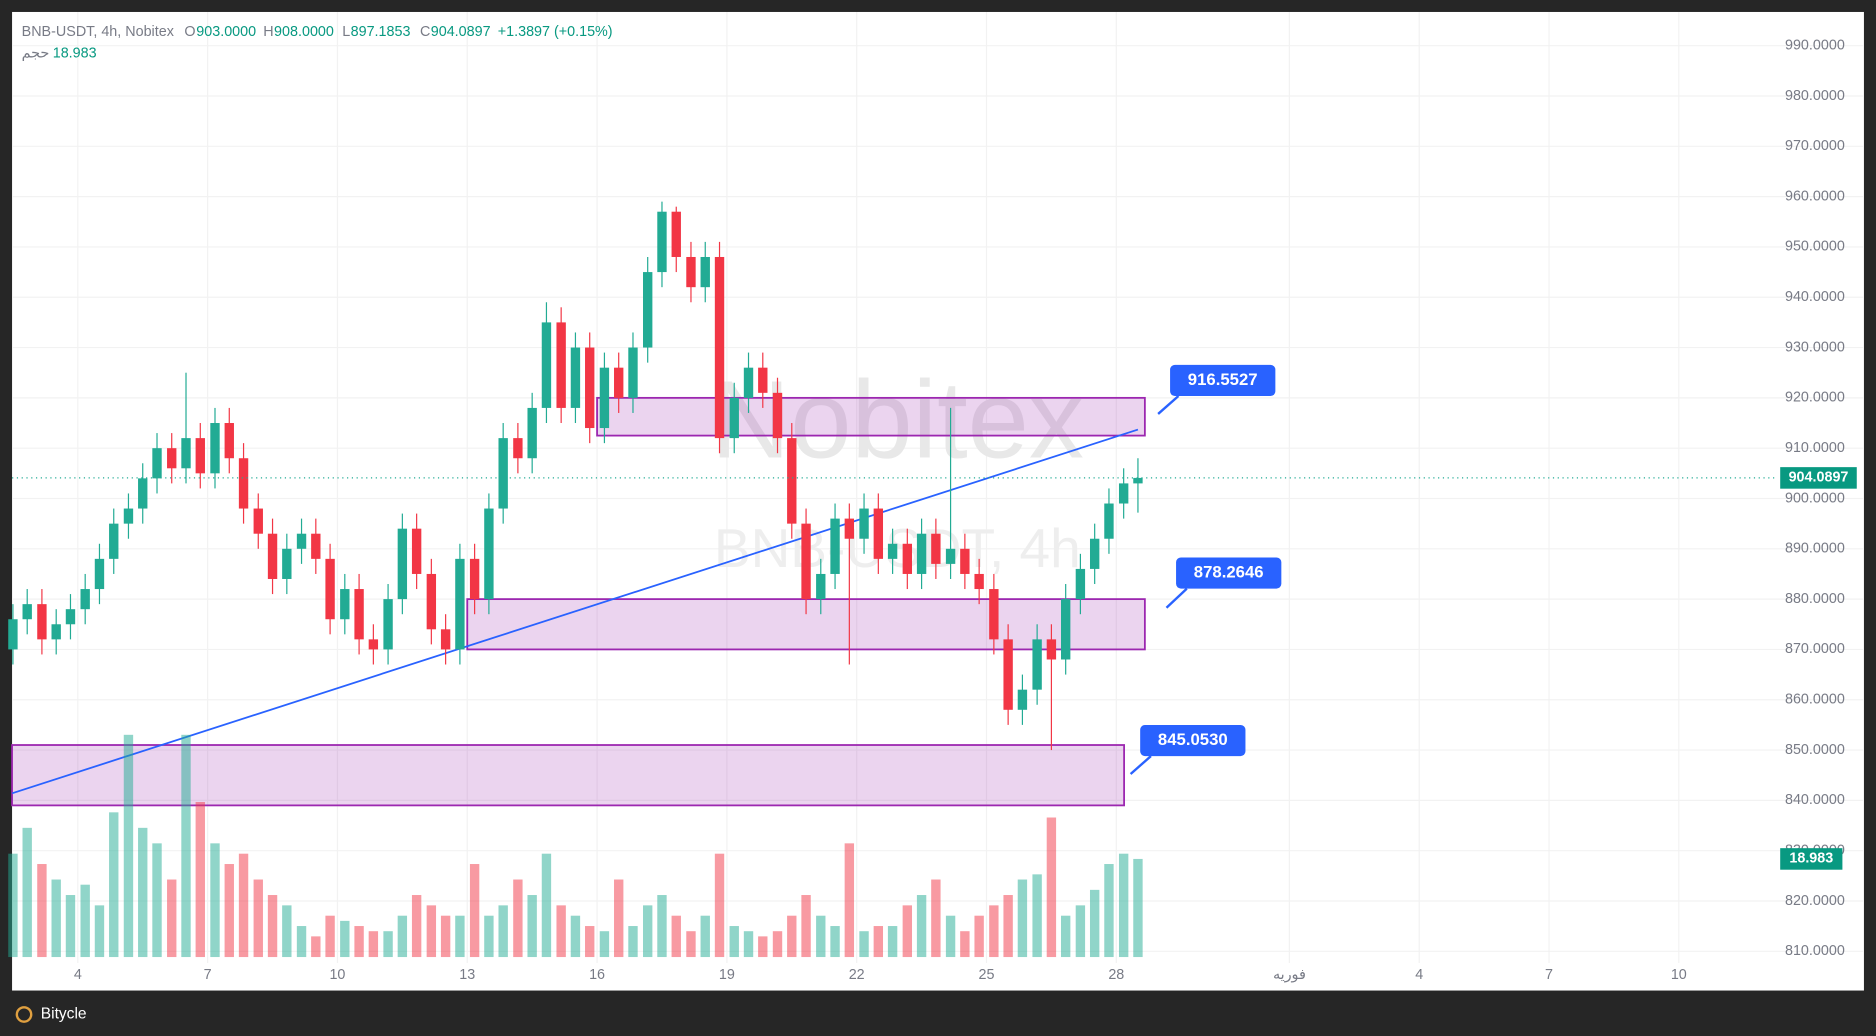  I want to click on x-tick-label: 19, so click(727, 975).